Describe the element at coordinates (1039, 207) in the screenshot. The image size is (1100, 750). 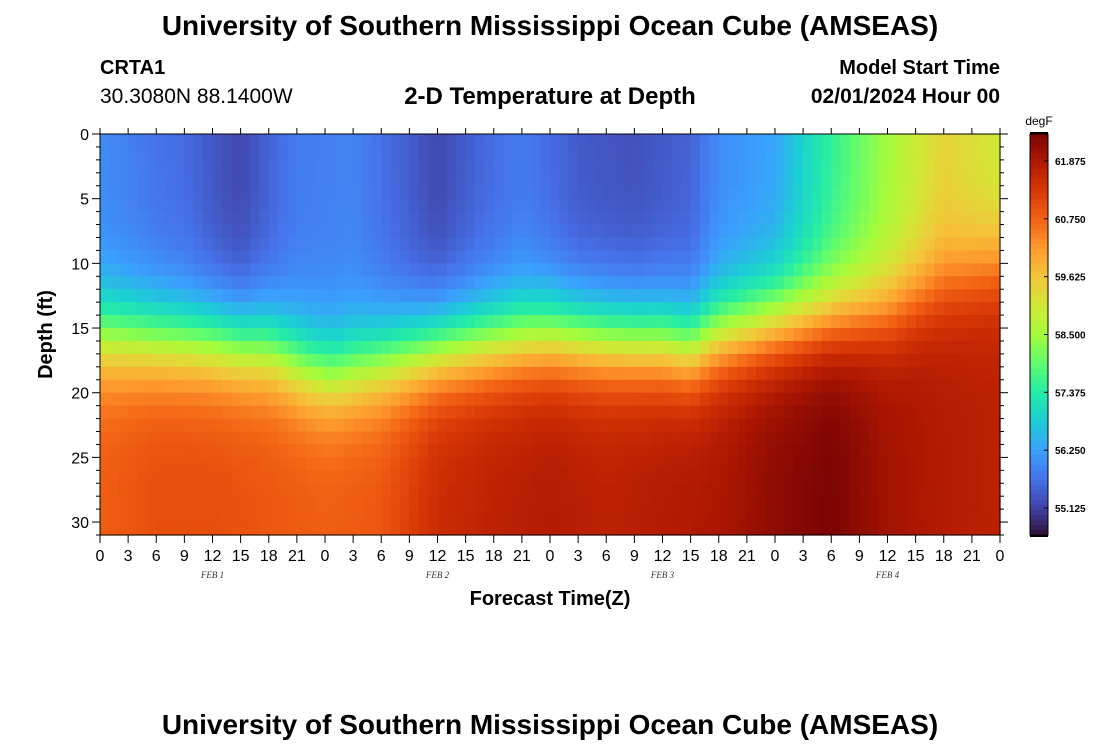
I see `colorbar-segment` at that location.